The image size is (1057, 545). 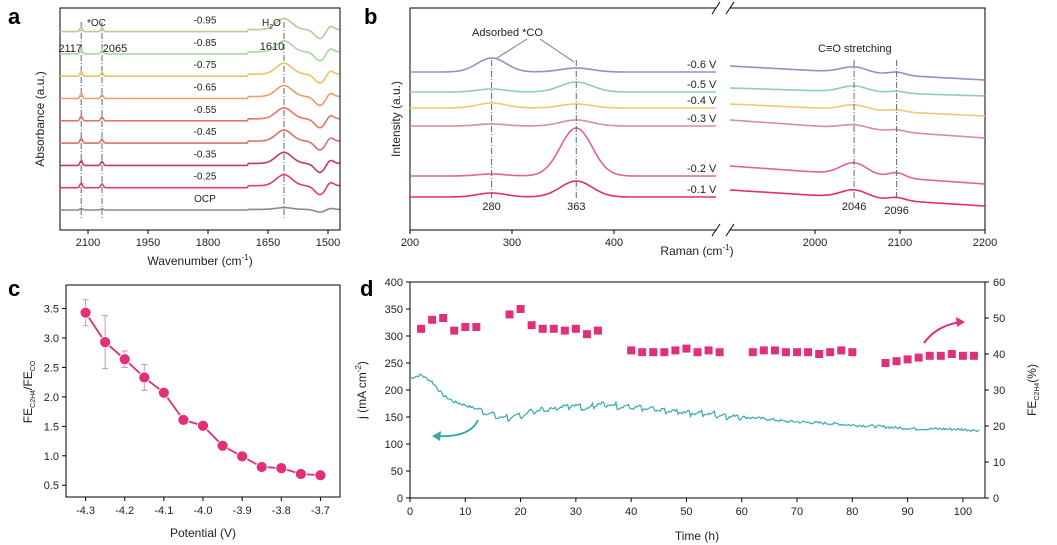 What do you see at coordinates (205, 43) in the screenshot?
I see `panel-a-series-label: -0.85` at bounding box center [205, 43].